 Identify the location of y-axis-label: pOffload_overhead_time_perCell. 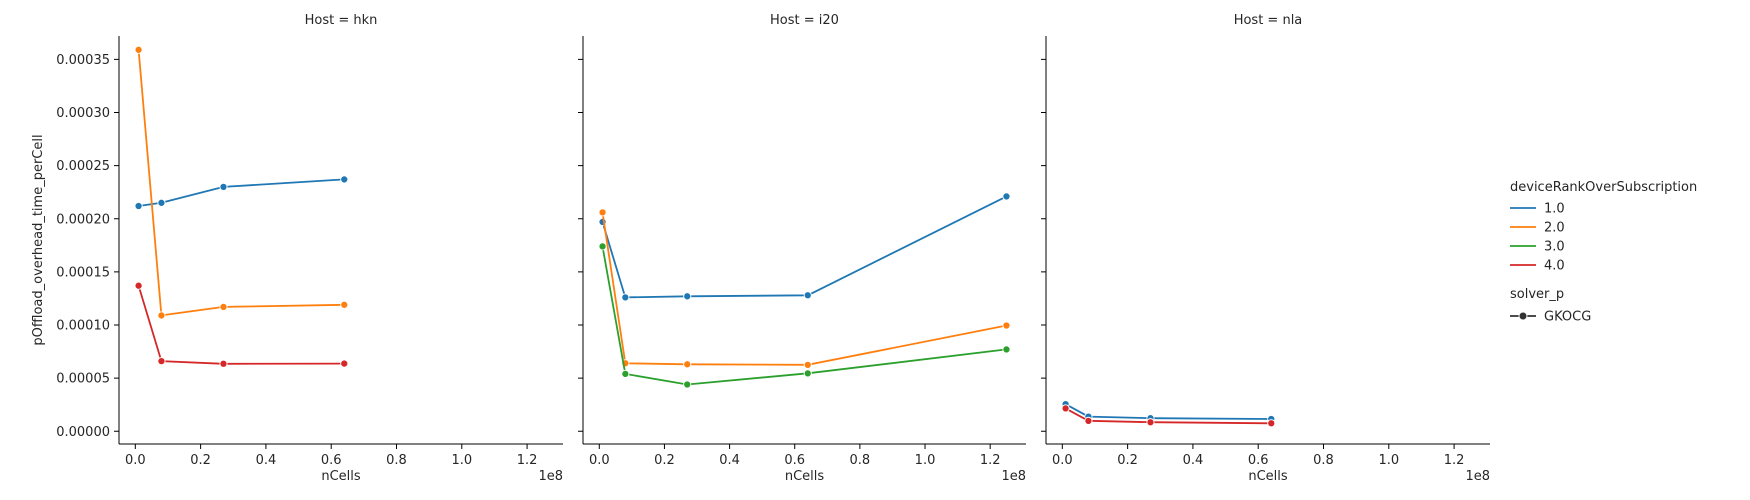
(38, 239).